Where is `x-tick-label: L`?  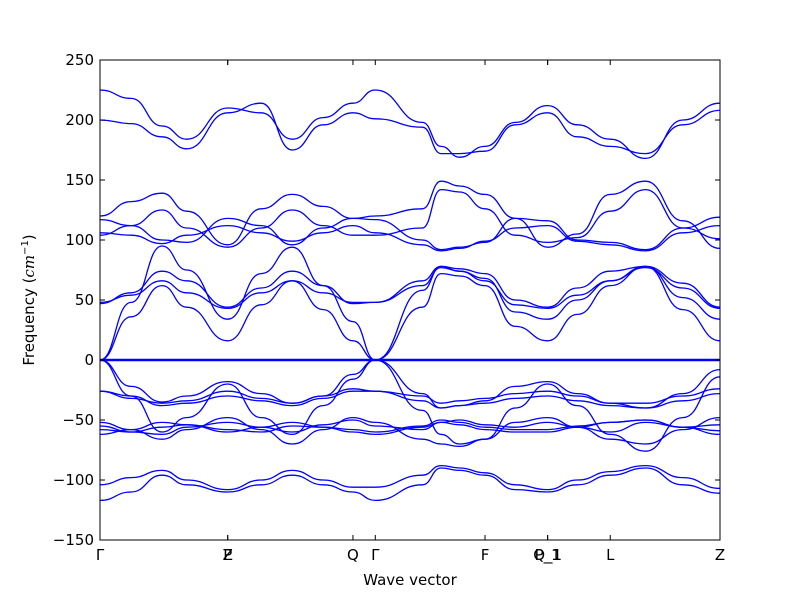 x-tick-label: L is located at coordinates (610, 555).